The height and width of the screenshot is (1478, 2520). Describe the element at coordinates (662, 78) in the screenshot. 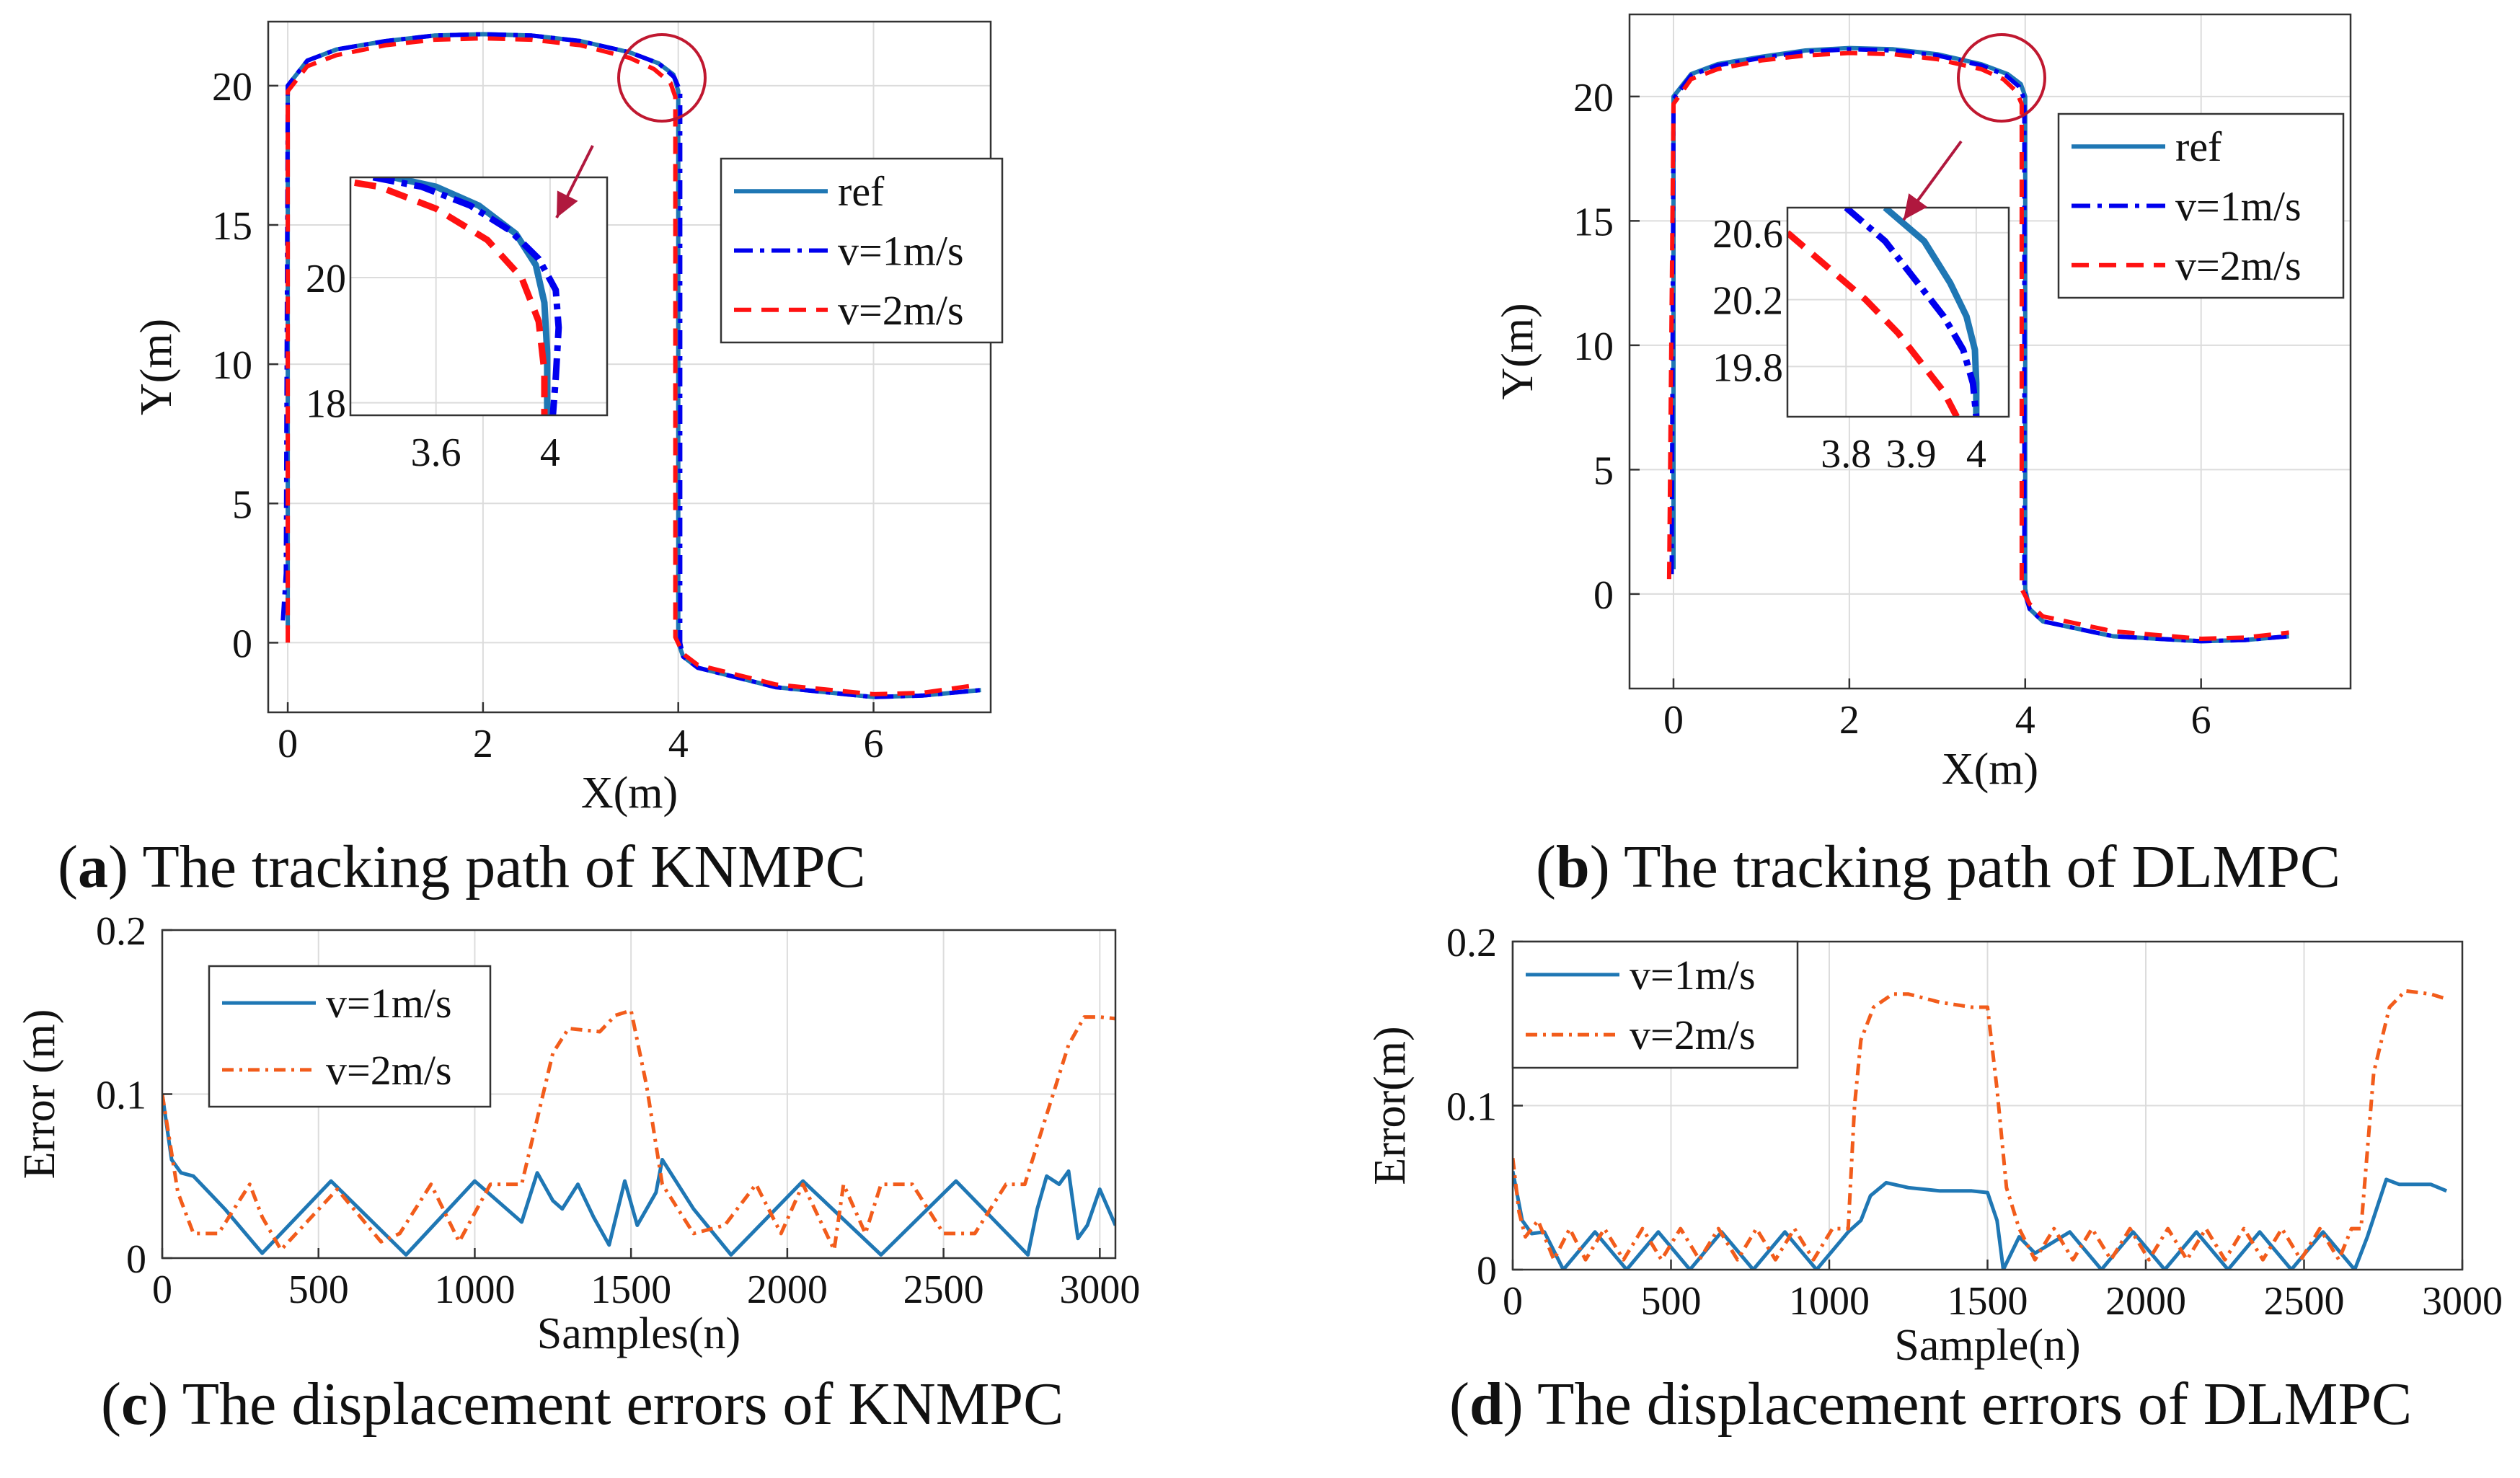

I see `zoom-circle` at that location.